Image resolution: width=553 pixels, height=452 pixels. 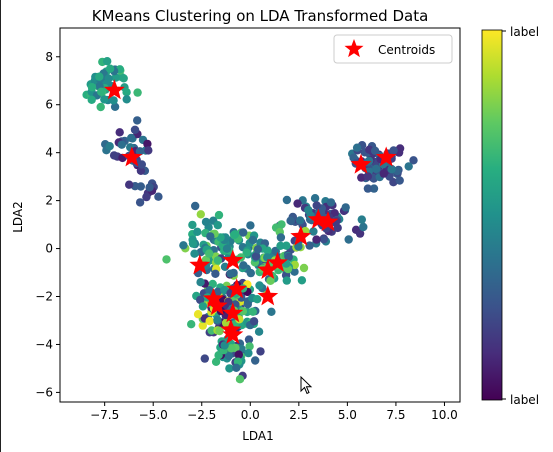 I want to click on y-tick-label: −2, so click(x=44, y=297).